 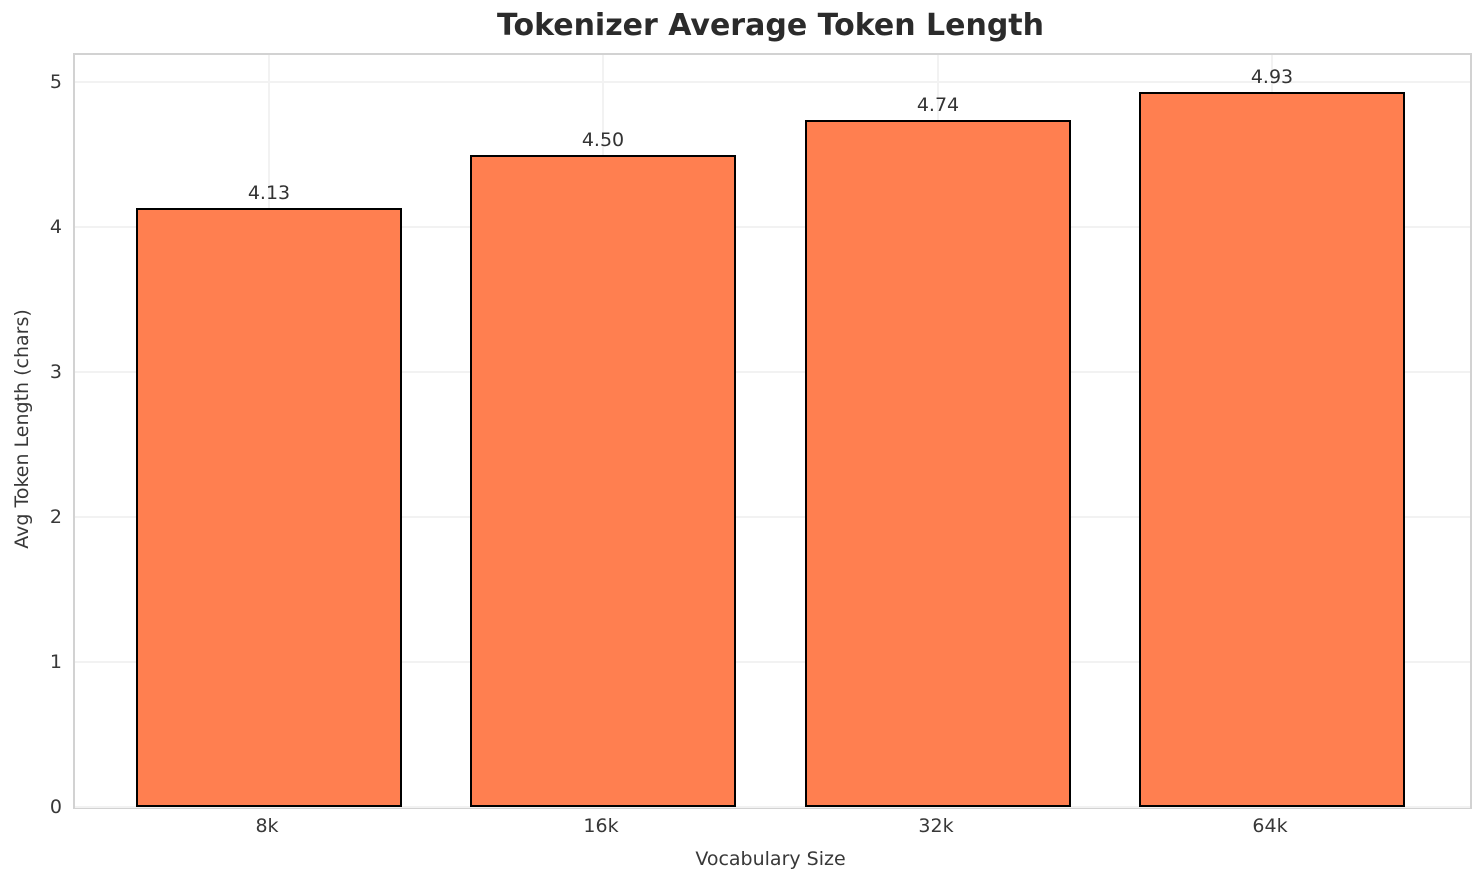 What do you see at coordinates (269, 193) in the screenshot?
I see `bar-value-label: 4.13` at bounding box center [269, 193].